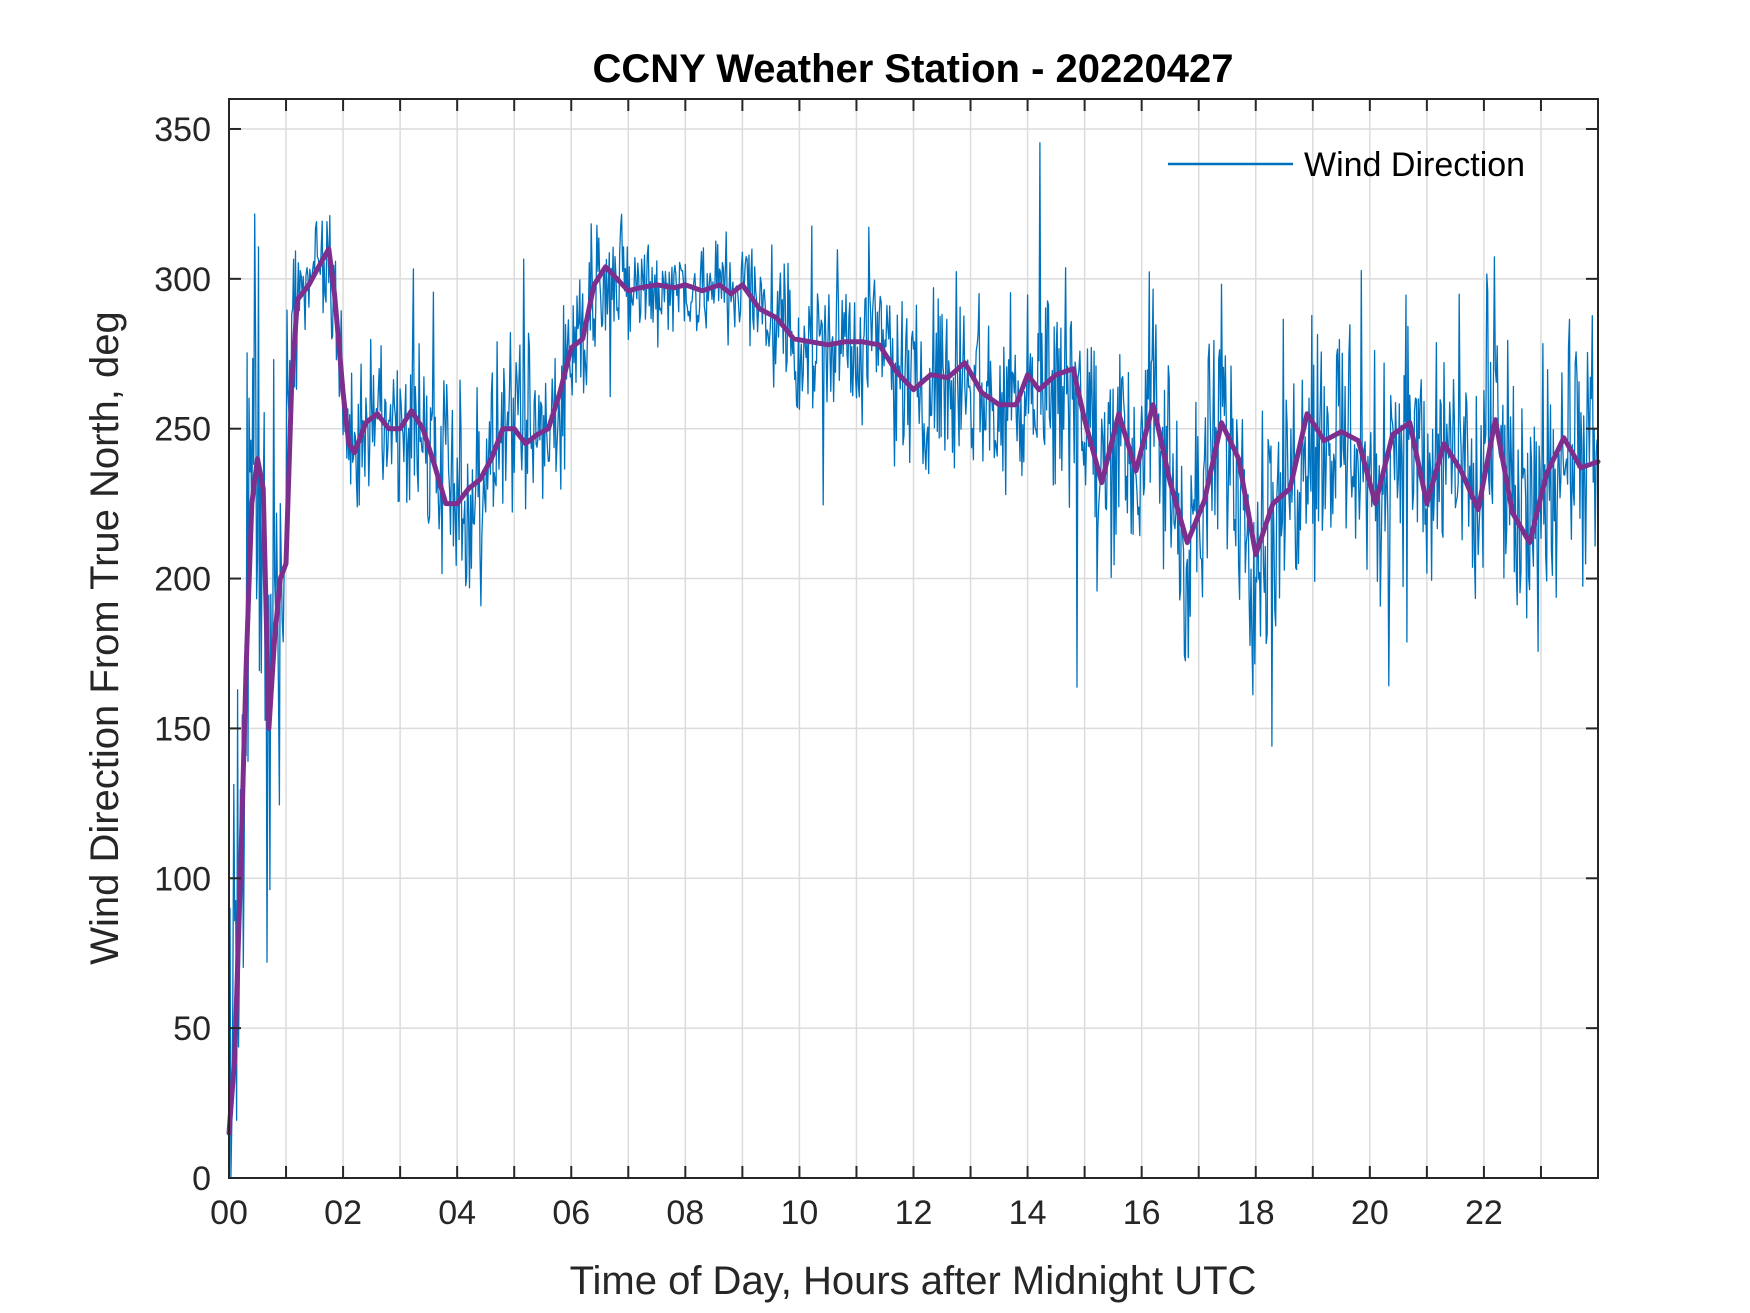 Image resolution: width=1750 pixels, height=1313 pixels. I want to click on x-tick-label: 04, so click(457, 1213).